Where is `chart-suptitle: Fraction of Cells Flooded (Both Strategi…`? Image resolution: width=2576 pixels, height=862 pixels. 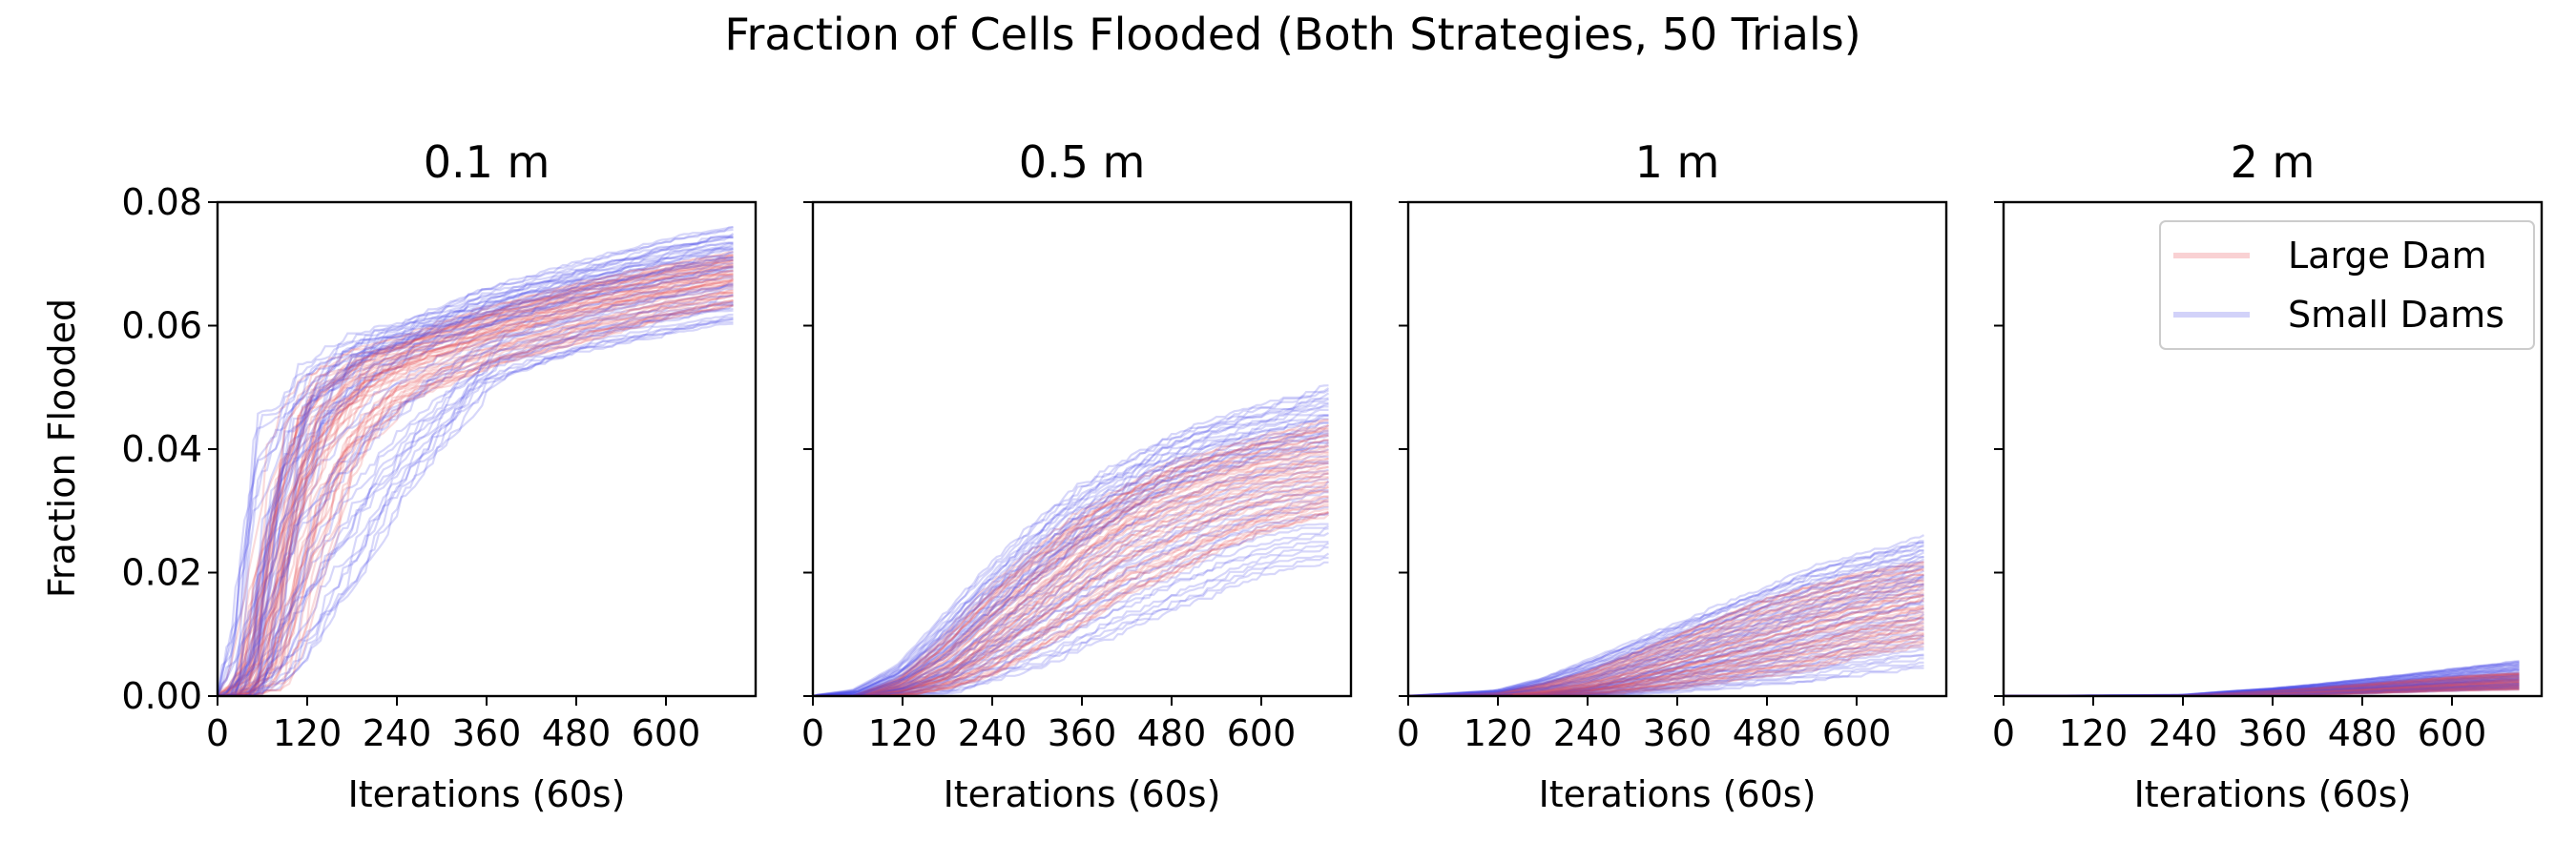 chart-suptitle: Fraction of Cells Flooded (Both Strategi… is located at coordinates (1292, 34).